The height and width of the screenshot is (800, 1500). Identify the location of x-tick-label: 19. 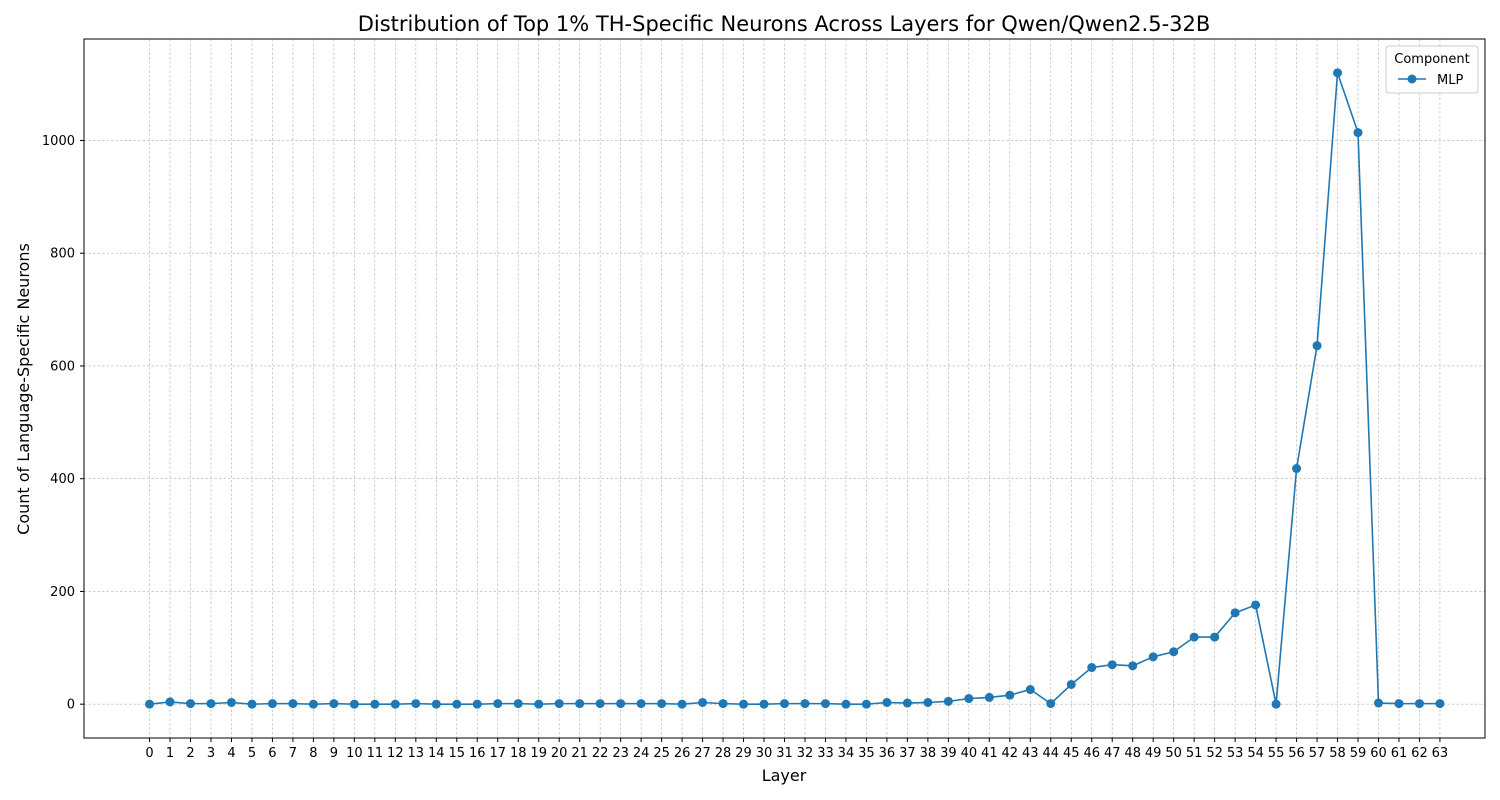
(538, 753).